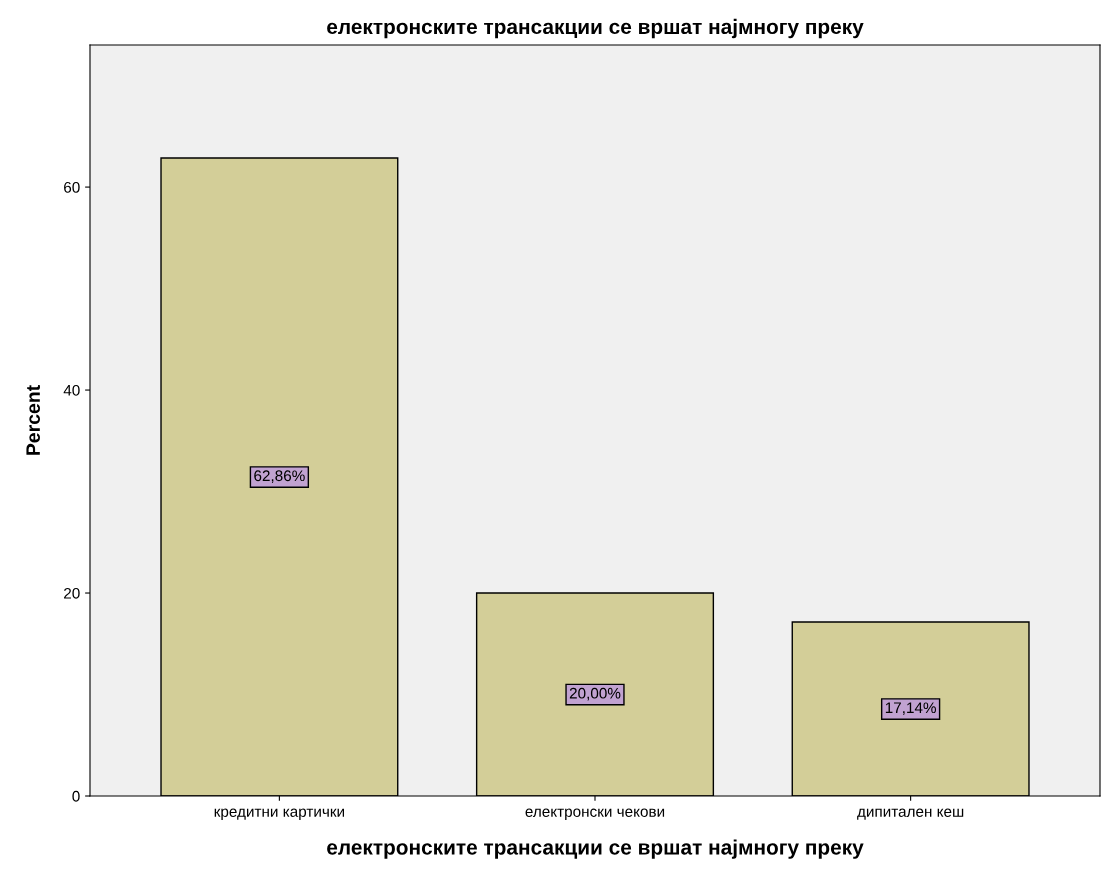 This screenshot has width=1114, height=879. I want to click on data-label: 17,14%, so click(910, 708).